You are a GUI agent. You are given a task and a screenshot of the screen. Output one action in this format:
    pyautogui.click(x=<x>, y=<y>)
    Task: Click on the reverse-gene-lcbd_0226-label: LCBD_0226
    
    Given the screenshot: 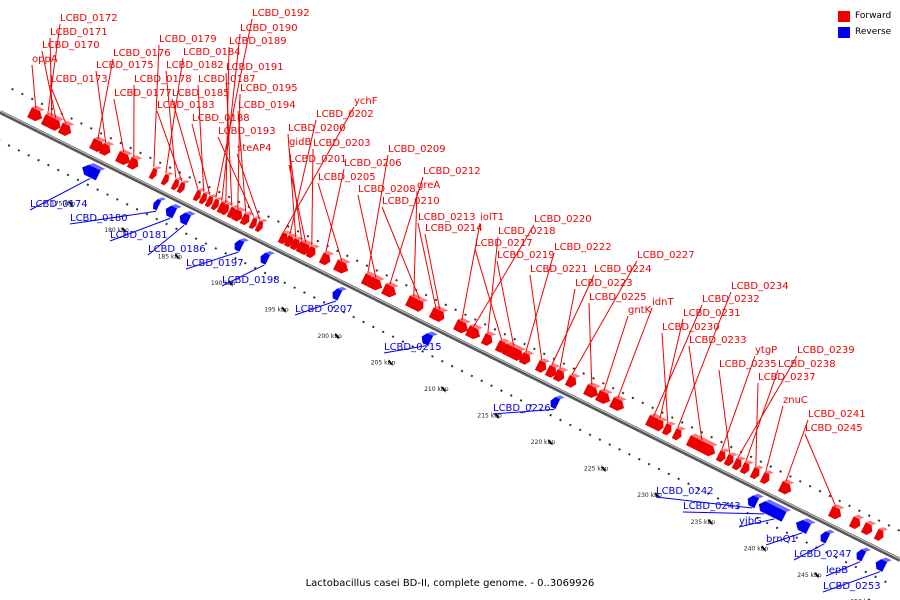 What is the action you would take?
    pyautogui.click(x=522, y=408)
    